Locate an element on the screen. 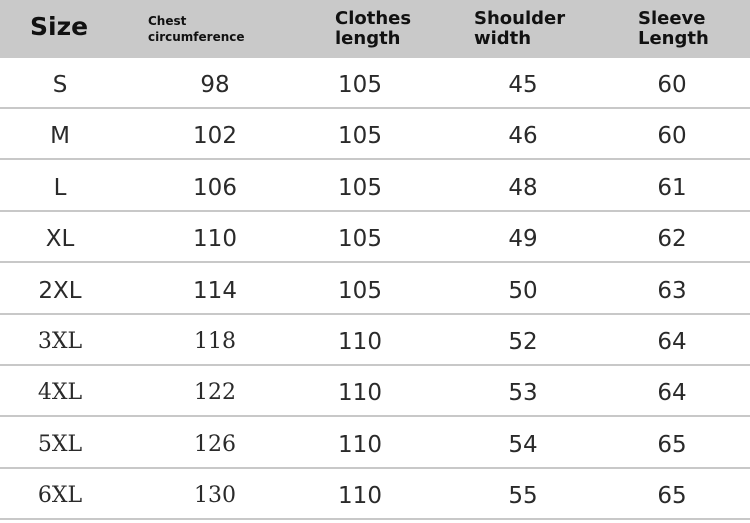 The width and height of the screenshot is (750, 523). table-row: L 106 105 48 61 is located at coordinates (375, 186).